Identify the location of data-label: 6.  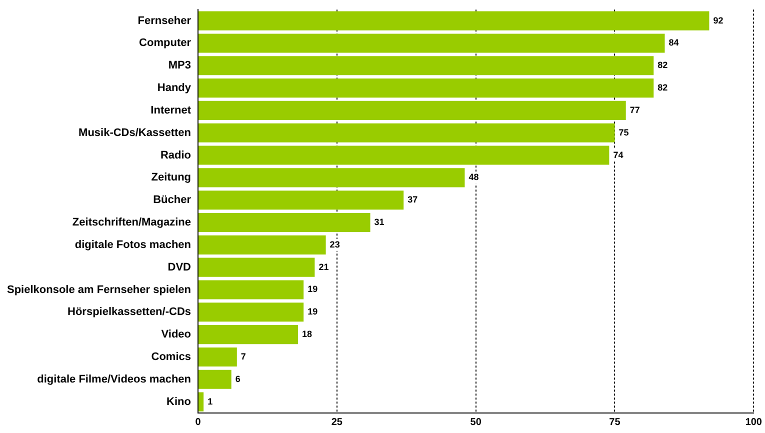
(237, 379).